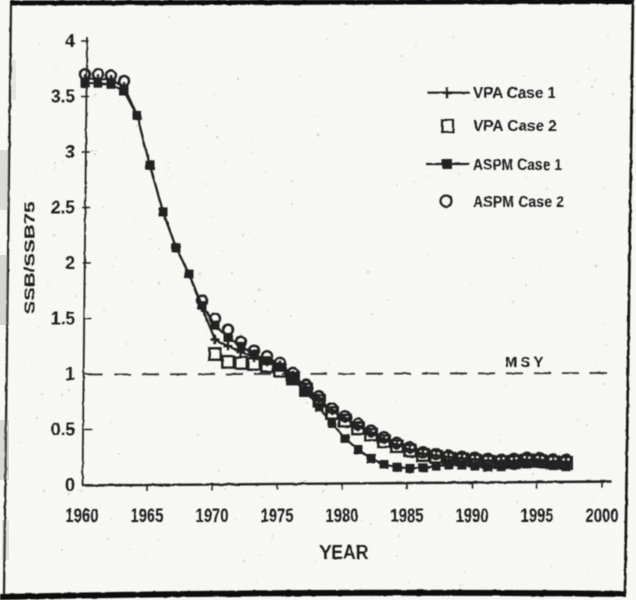 The width and height of the screenshot is (636, 600). Describe the element at coordinates (70, 485) in the screenshot. I see `svg-text: 0` at that location.